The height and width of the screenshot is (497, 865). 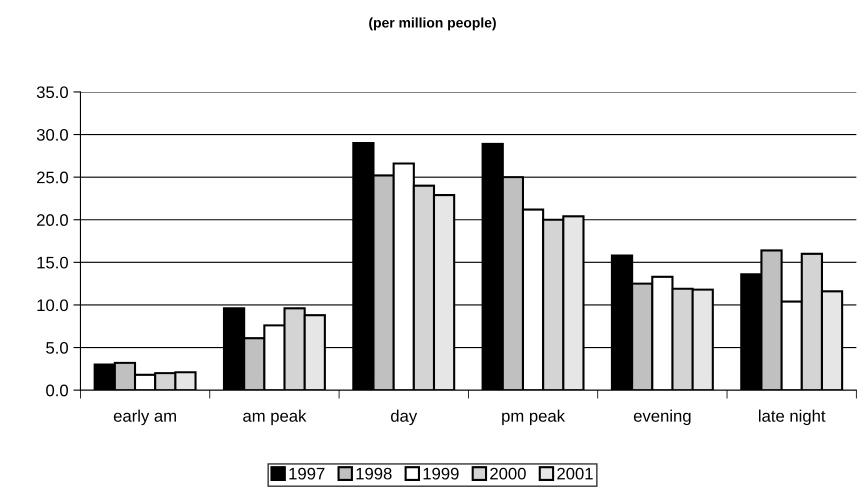 What do you see at coordinates (662, 418) in the screenshot?
I see `x-tick-label: evening` at bounding box center [662, 418].